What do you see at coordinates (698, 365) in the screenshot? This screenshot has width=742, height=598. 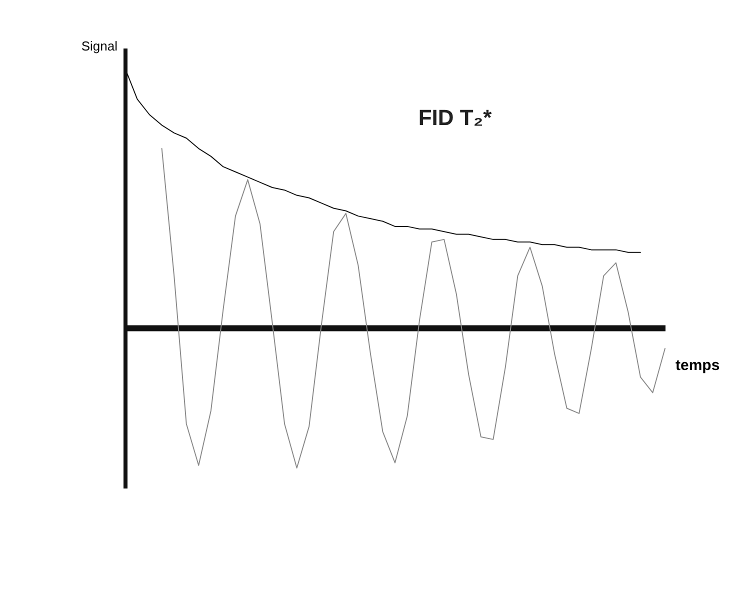 I see `x-axis-title: temps` at bounding box center [698, 365].